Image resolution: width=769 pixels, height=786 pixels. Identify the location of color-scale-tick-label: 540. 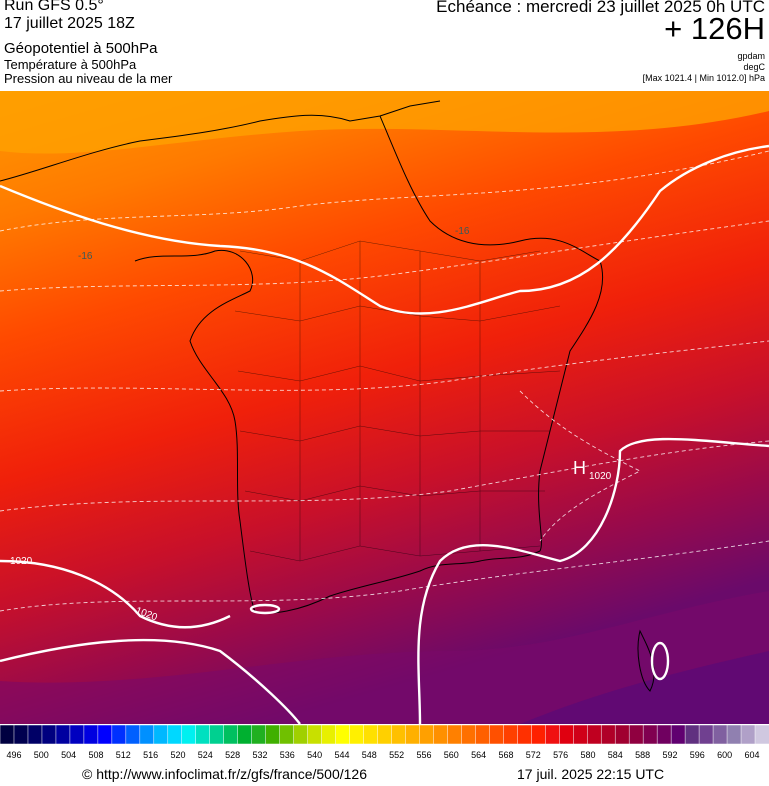
(314, 755).